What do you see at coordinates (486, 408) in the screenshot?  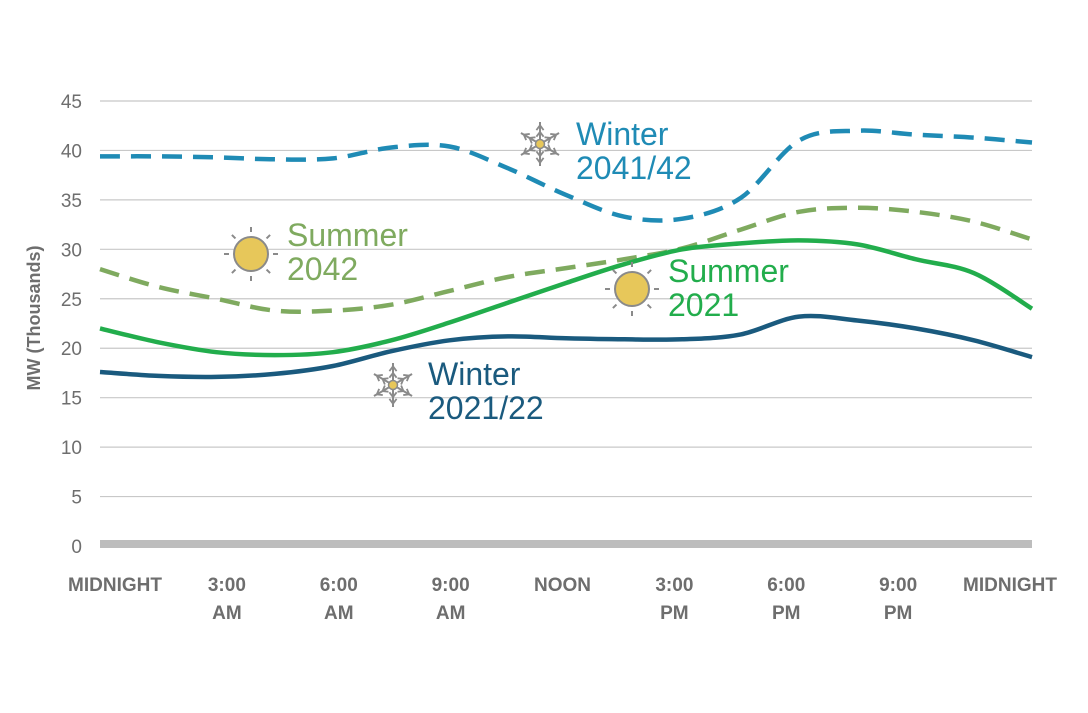 I see `series-label-line: 2021/22` at bounding box center [486, 408].